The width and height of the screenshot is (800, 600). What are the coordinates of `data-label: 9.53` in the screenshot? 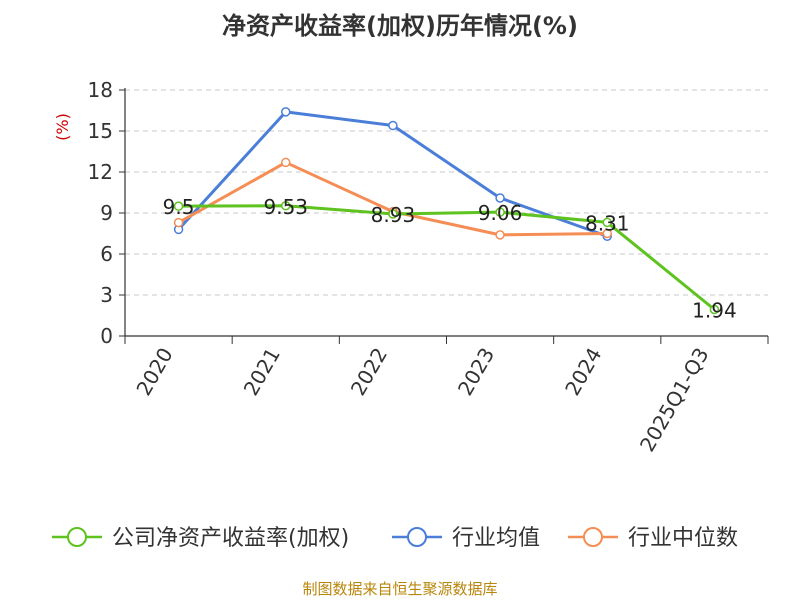 It's located at (285, 207).